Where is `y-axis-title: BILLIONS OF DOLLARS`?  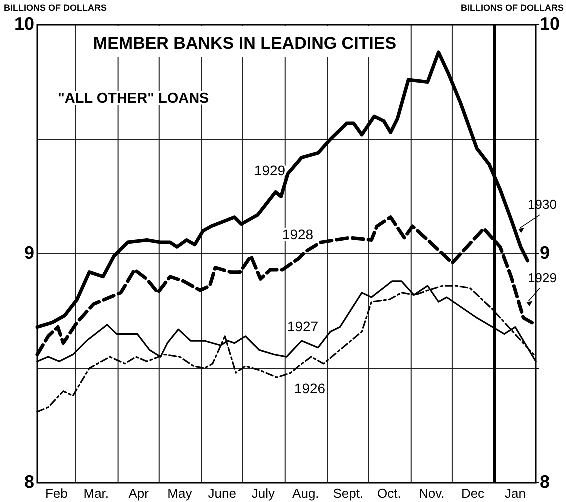
y-axis-title: BILLIONS OF DOLLARS is located at coordinates (55, 8).